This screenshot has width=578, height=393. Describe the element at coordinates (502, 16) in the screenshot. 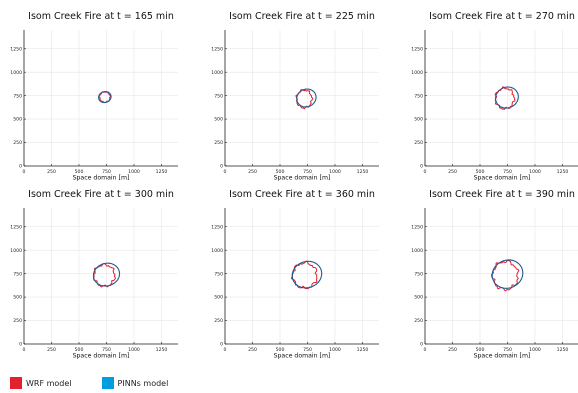

I see `subplot-title: Isom Creek Fire at t = 270 min` at that location.